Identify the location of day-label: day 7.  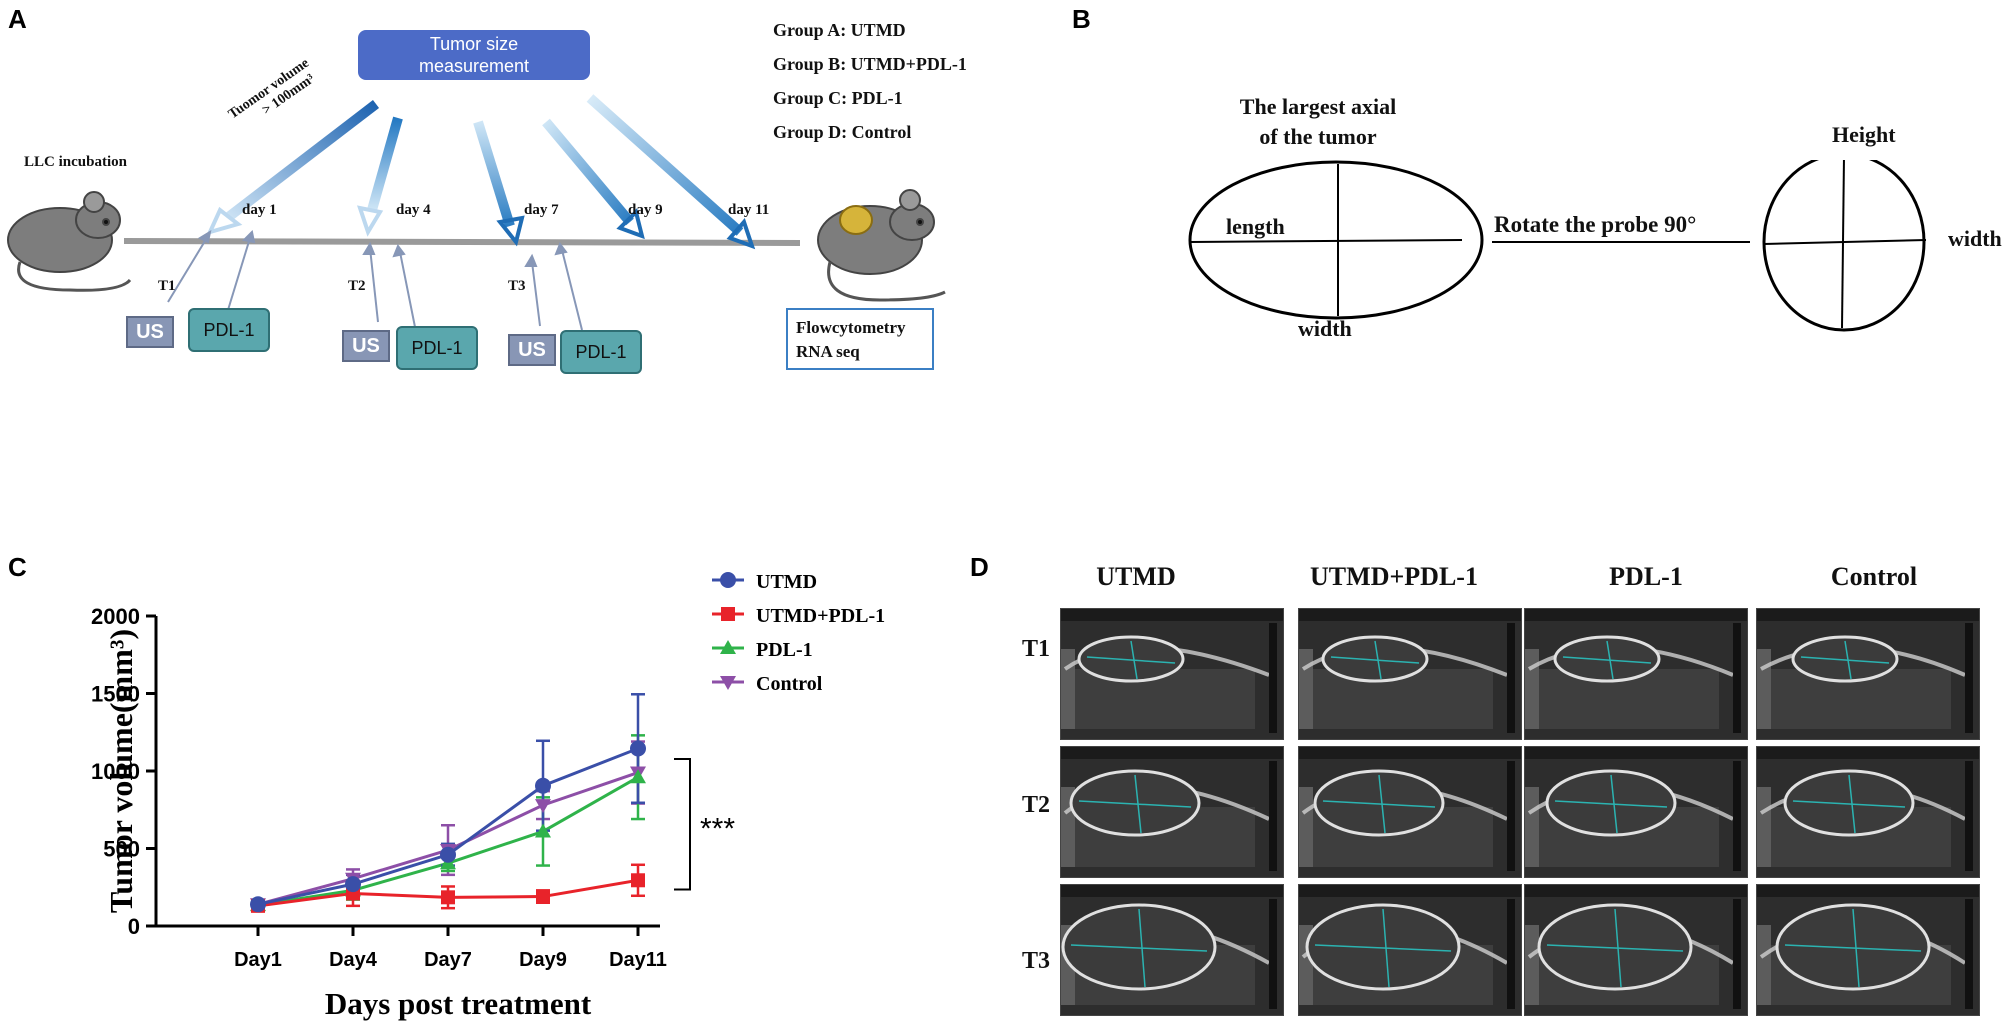
(541, 210).